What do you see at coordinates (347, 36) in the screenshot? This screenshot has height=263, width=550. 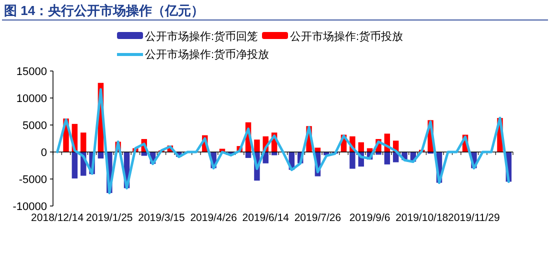 I see `legend-label: 公开市场操作:货币投放` at bounding box center [347, 36].